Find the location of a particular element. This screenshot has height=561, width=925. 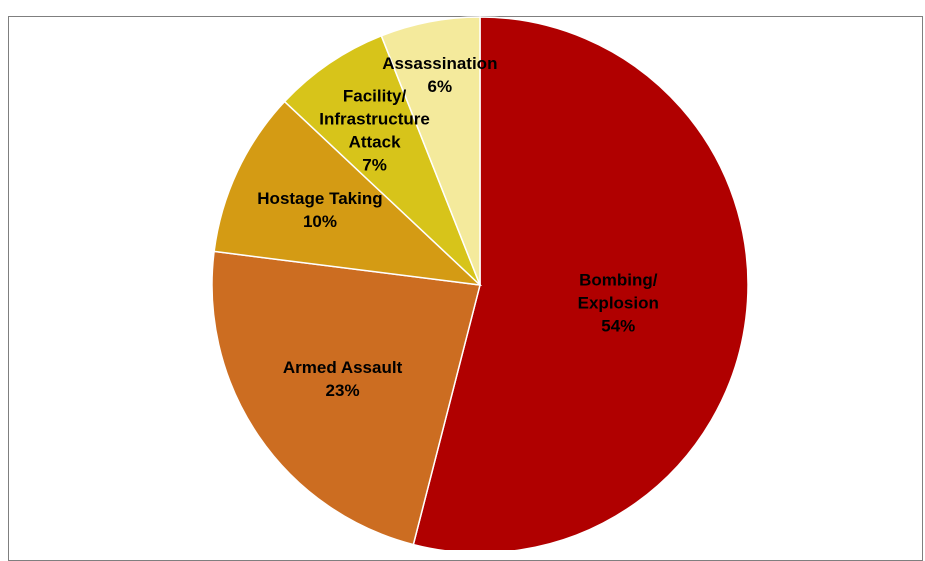

slice-category-label: Assassination is located at coordinates (439, 63).